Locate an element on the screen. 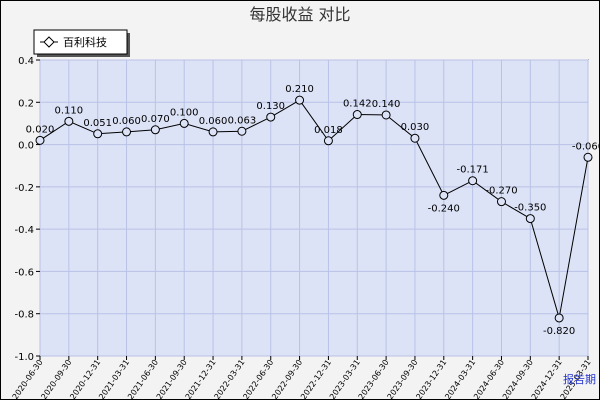 The image size is (600, 400). data-label: 0.142 is located at coordinates (357, 104).